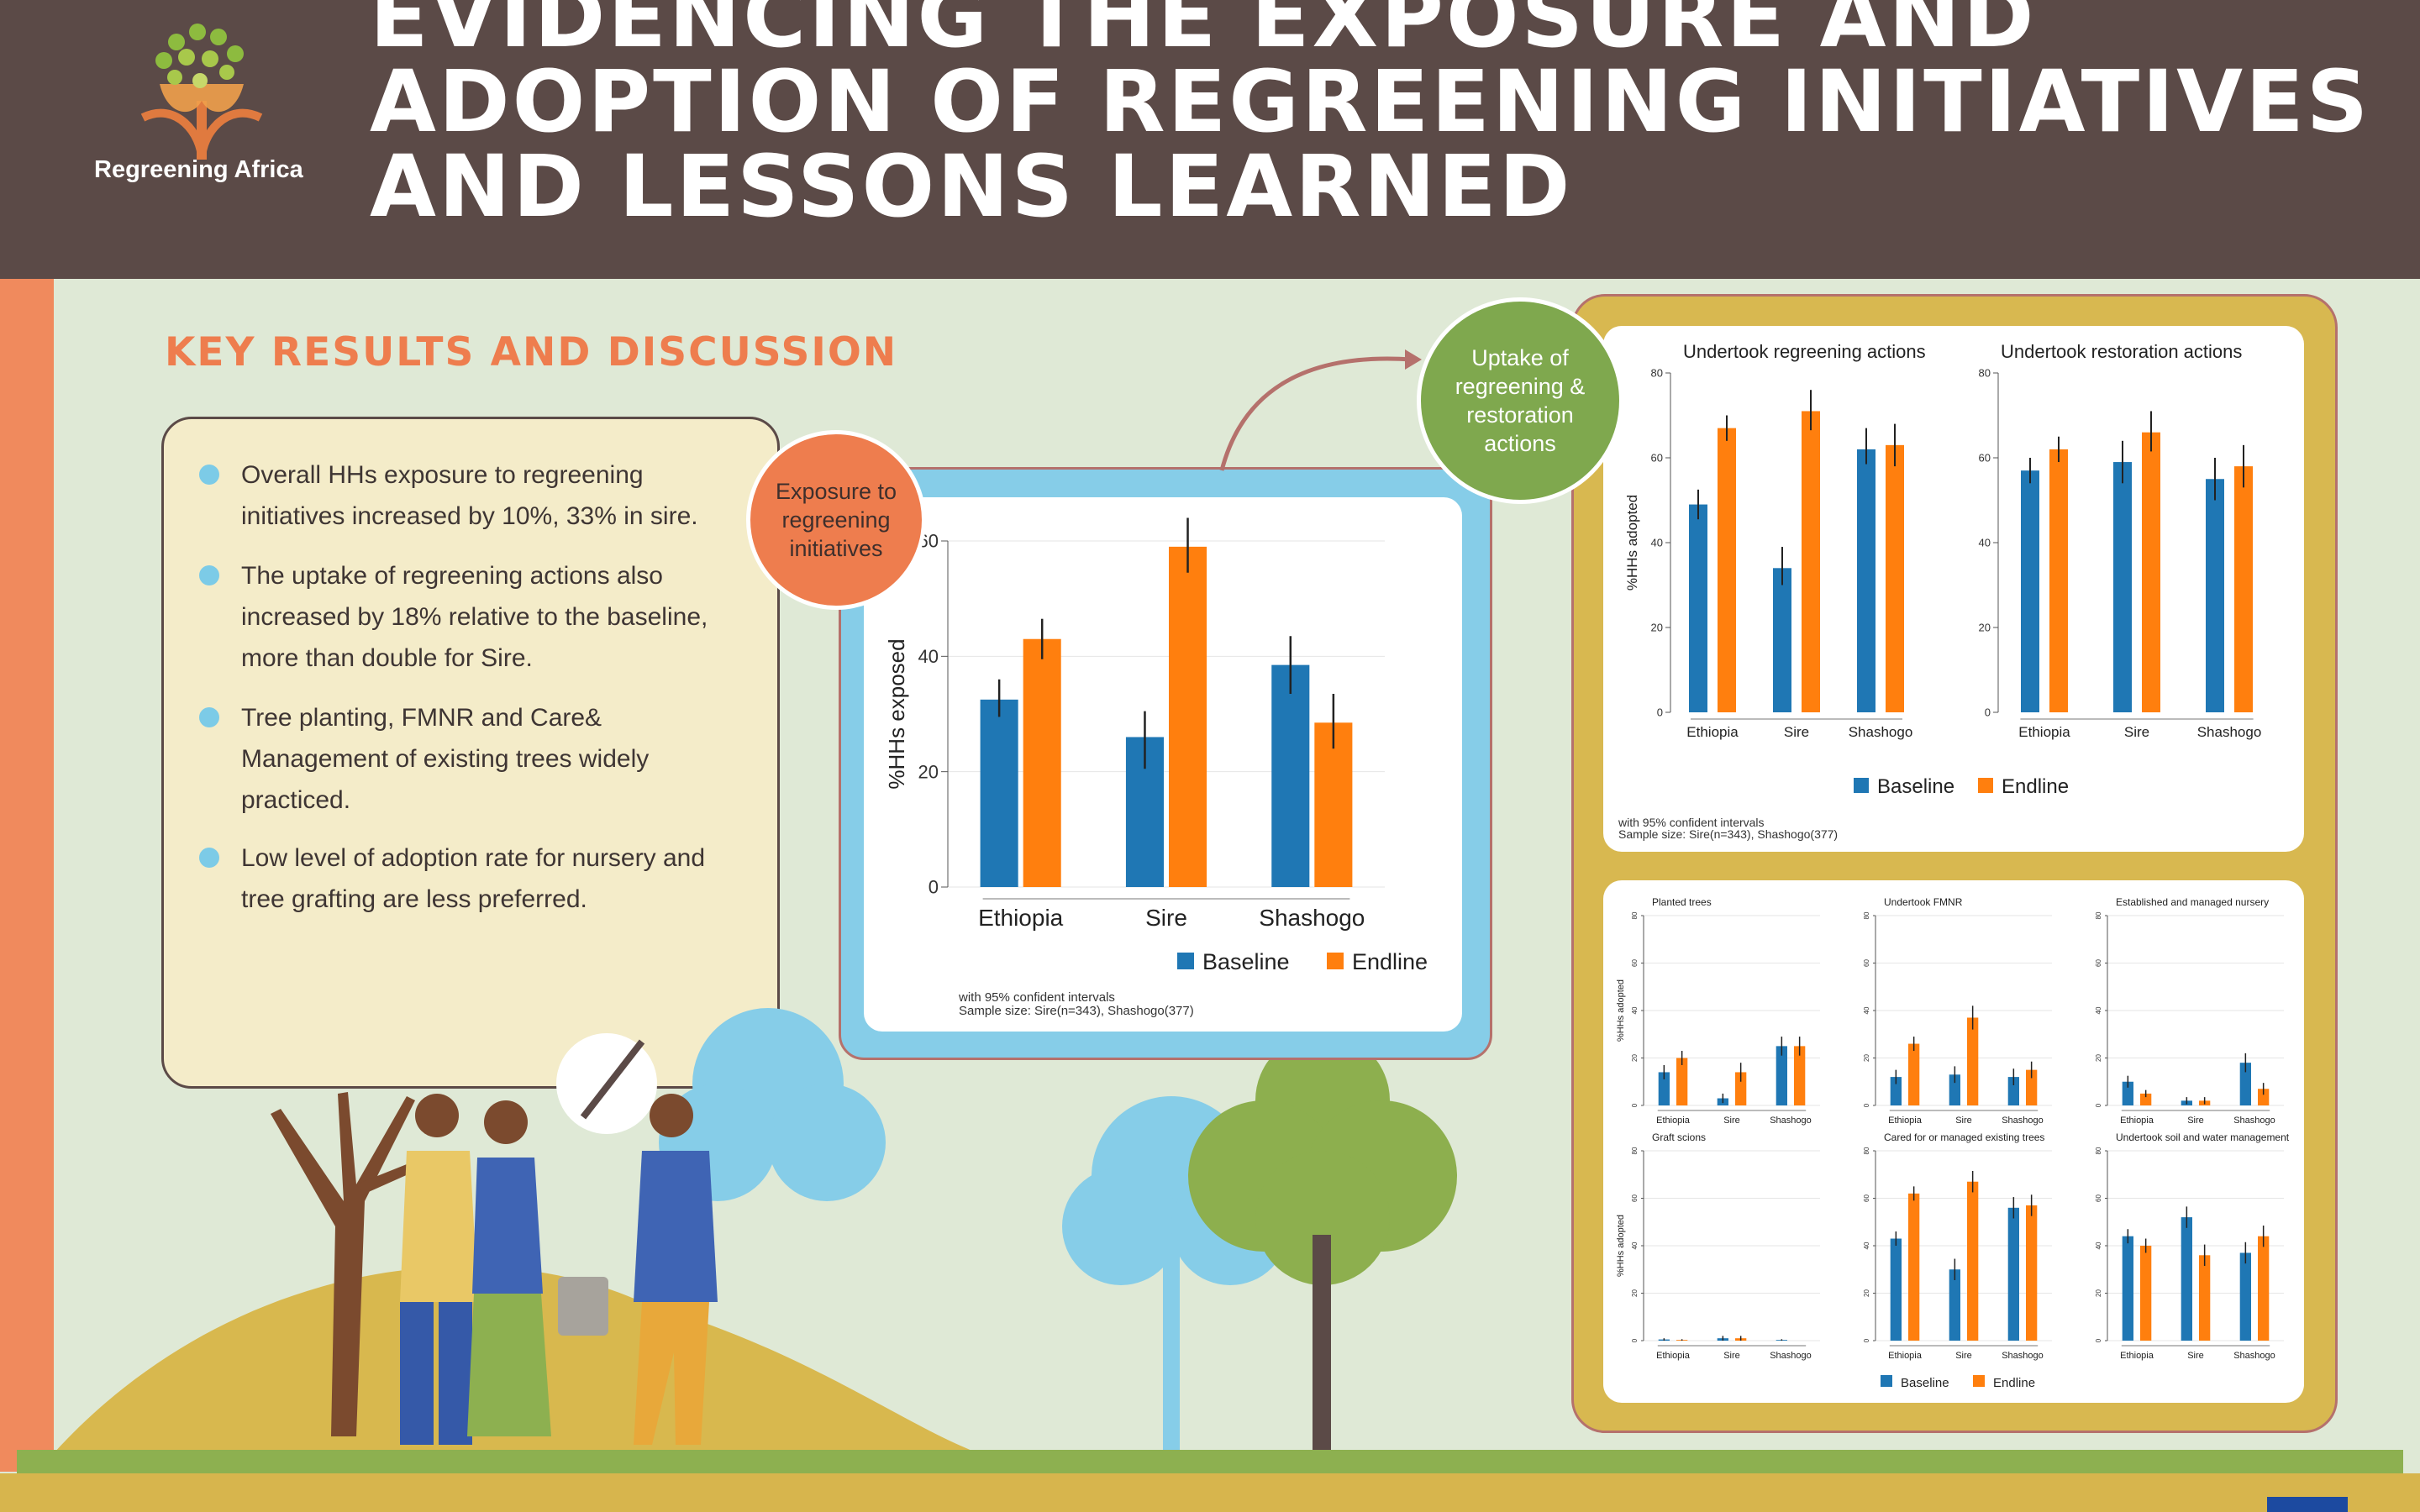 The image size is (2420, 1512). I want to click on chart-title: Undertook restoration actions, so click(2121, 351).